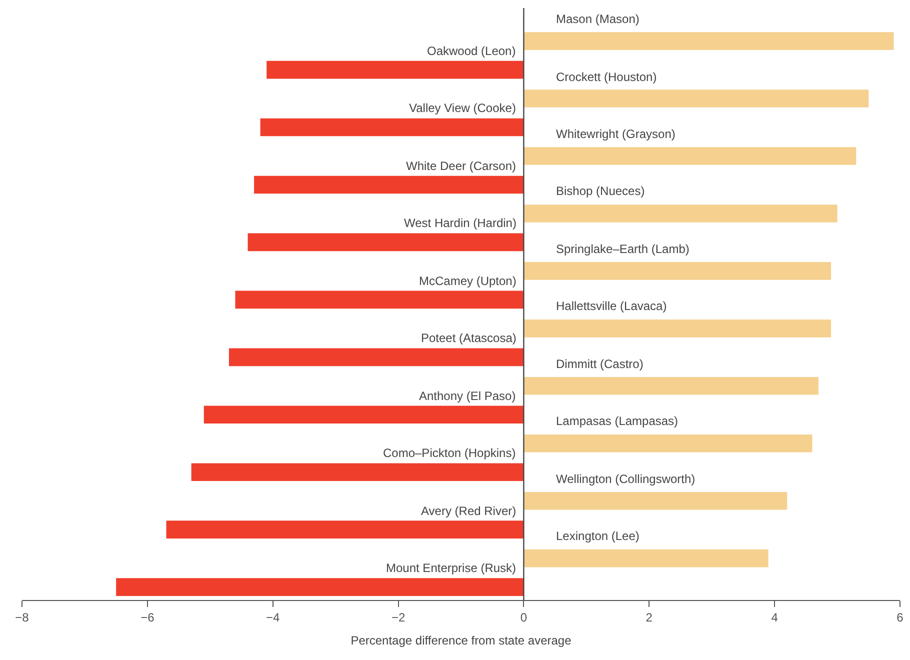  Describe the element at coordinates (649, 617) in the screenshot. I see `x-tick-label: 2` at that location.